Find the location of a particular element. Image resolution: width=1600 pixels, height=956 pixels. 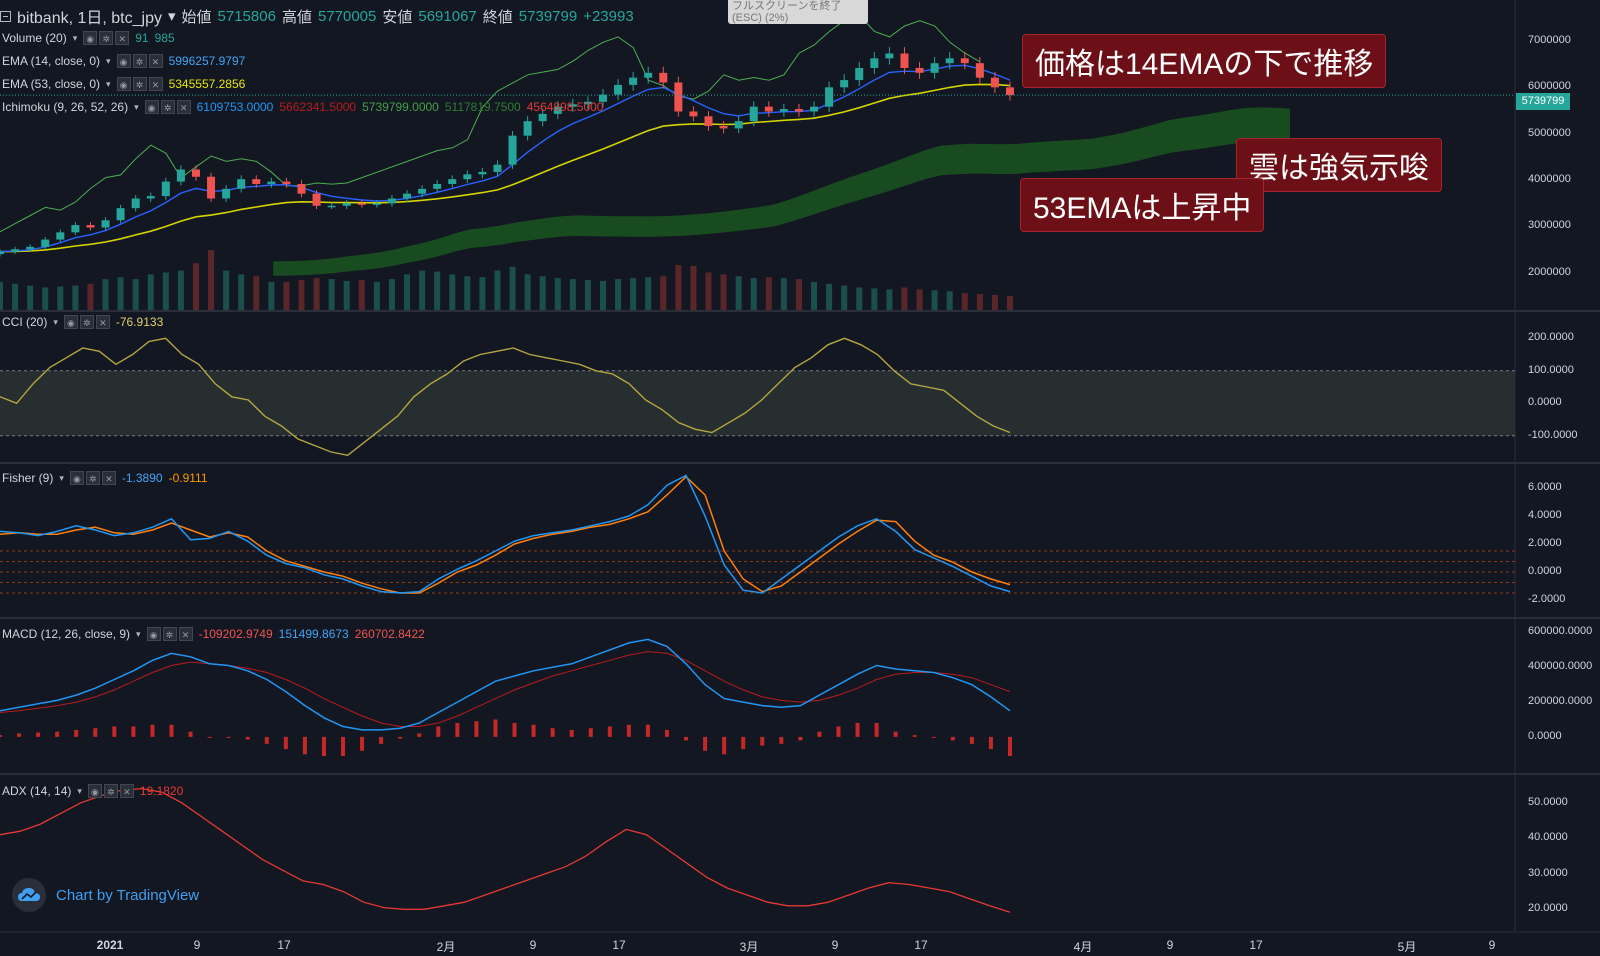

cci-line is located at coordinates (505, 397).